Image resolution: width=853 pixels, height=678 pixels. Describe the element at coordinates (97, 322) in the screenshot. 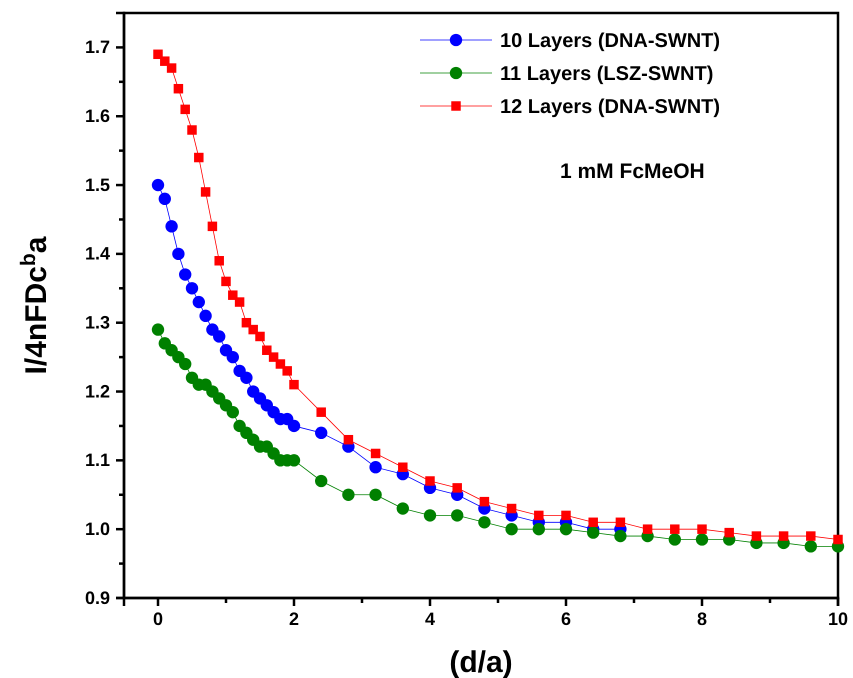

I see `y-tick-label: 1.3` at that location.